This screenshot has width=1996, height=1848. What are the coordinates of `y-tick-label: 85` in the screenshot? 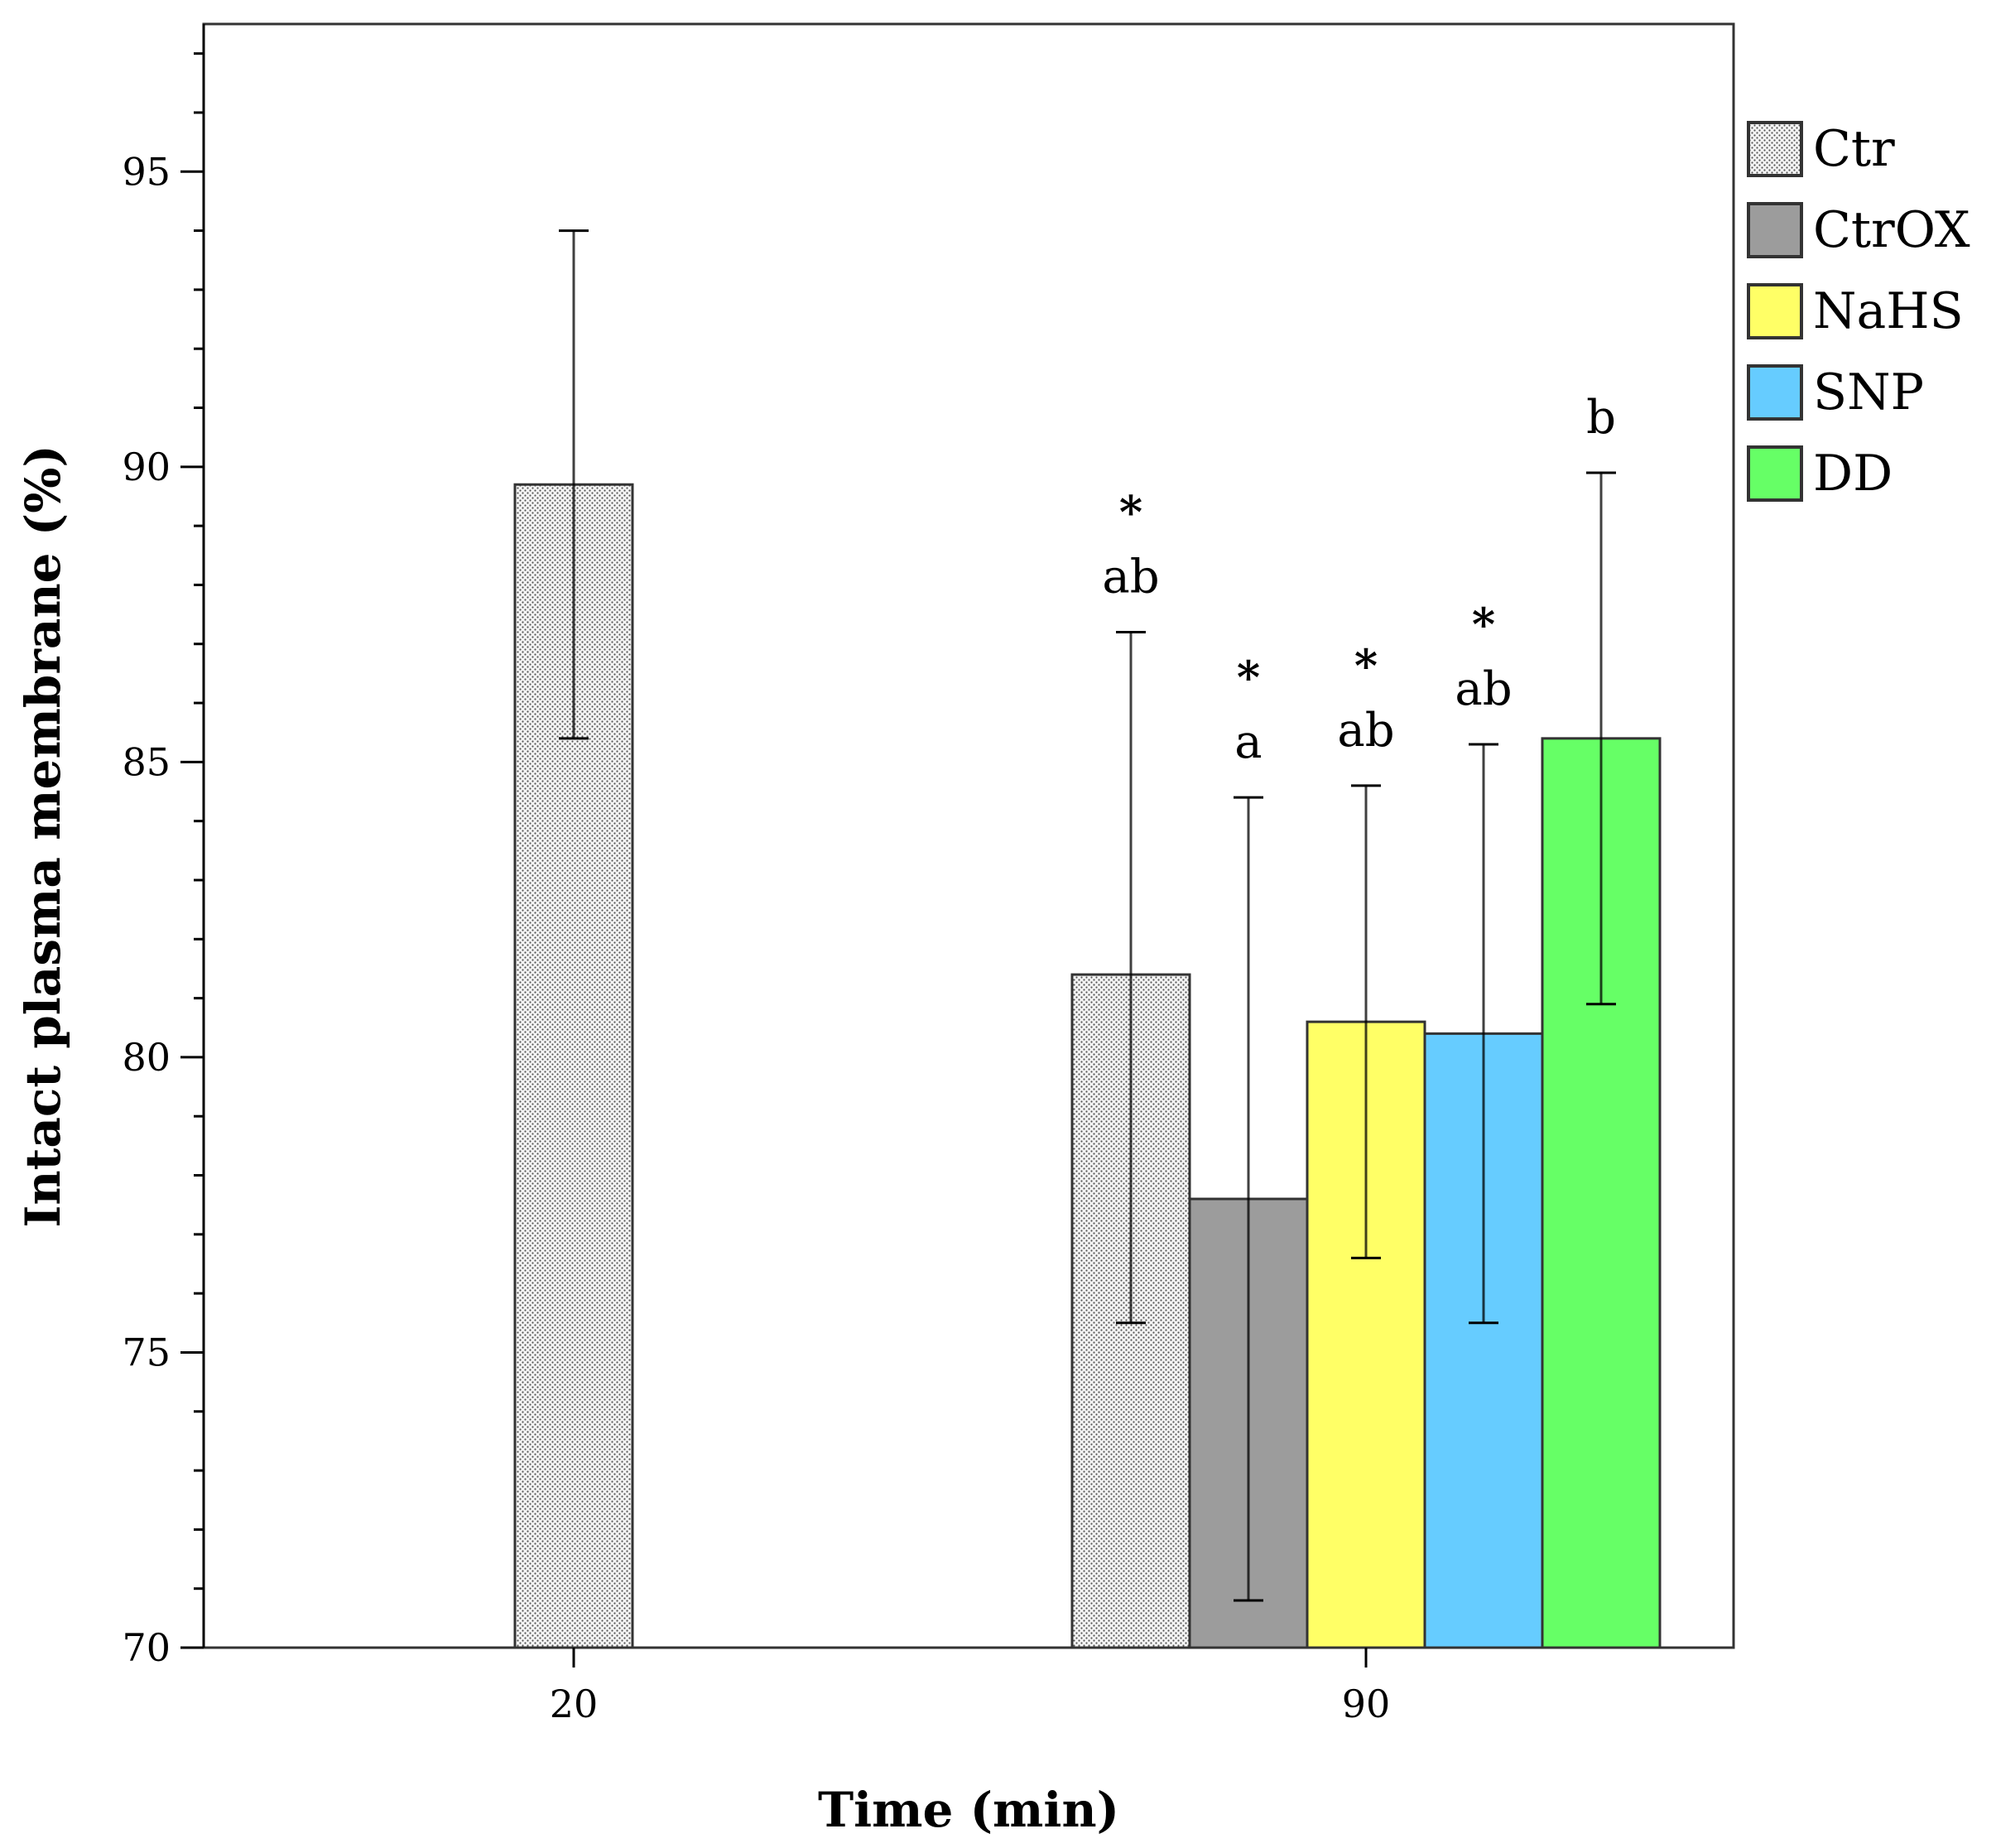 It's located at (146, 761).